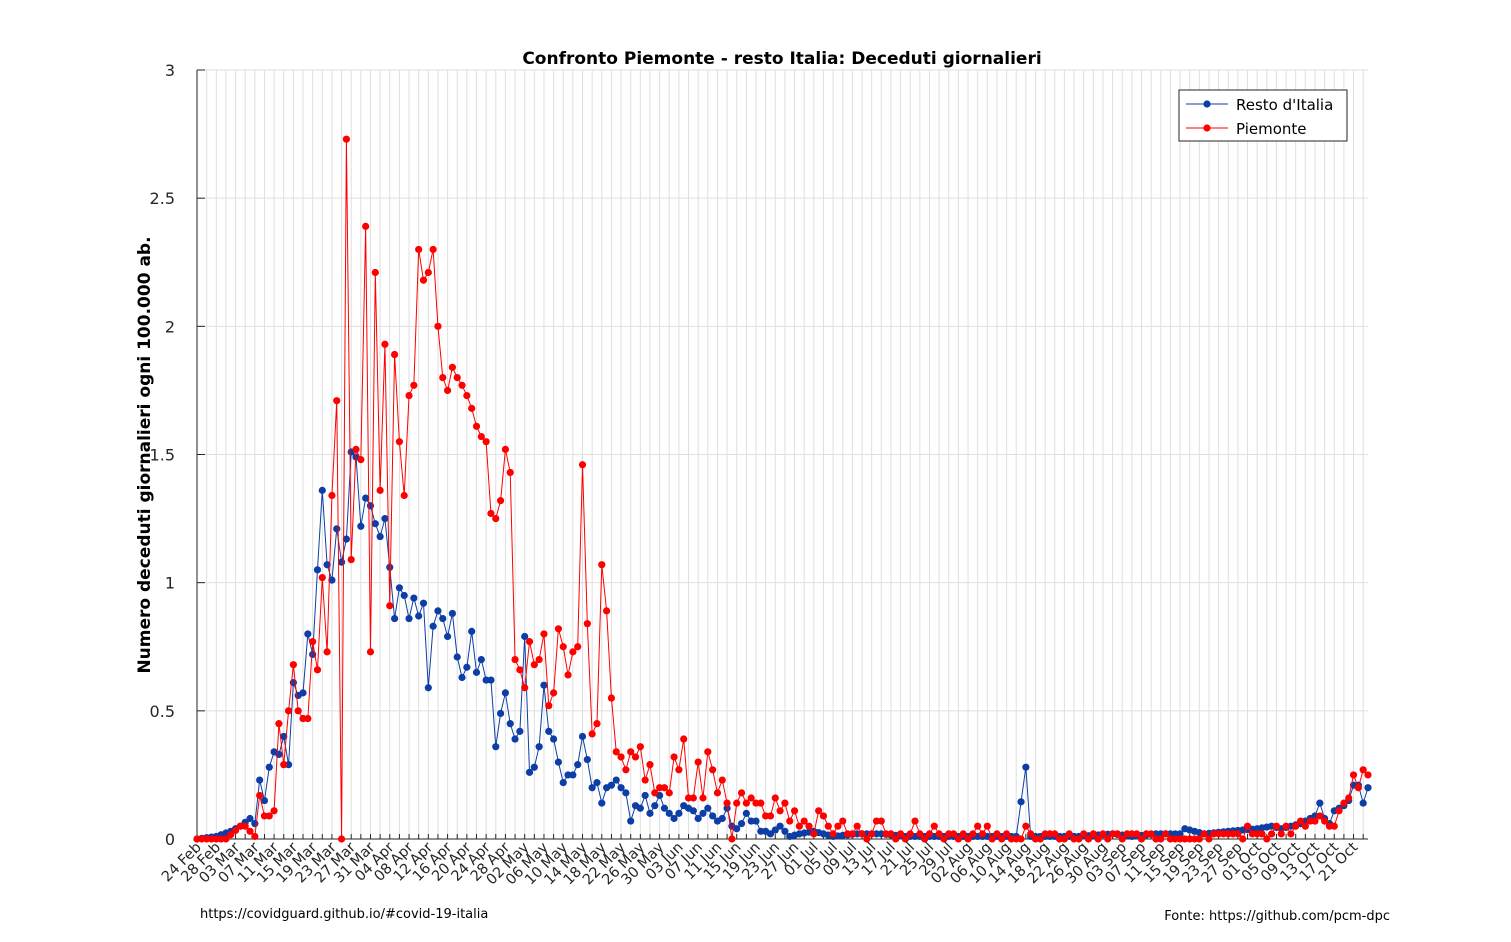  Describe the element at coordinates (1207, 128) in the screenshot. I see `legend-marker-piemonte` at that location.